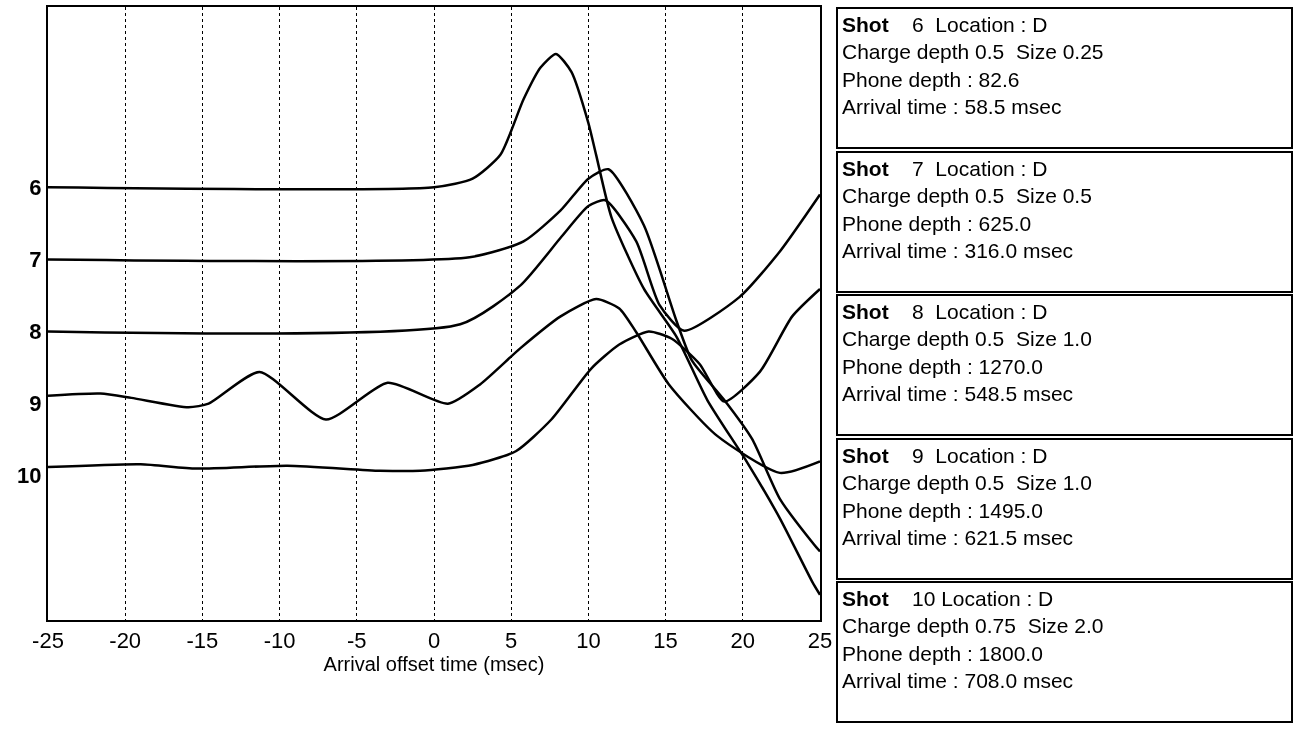  Describe the element at coordinates (29, 476) in the screenshot. I see `y-tick-label: 10` at that location.